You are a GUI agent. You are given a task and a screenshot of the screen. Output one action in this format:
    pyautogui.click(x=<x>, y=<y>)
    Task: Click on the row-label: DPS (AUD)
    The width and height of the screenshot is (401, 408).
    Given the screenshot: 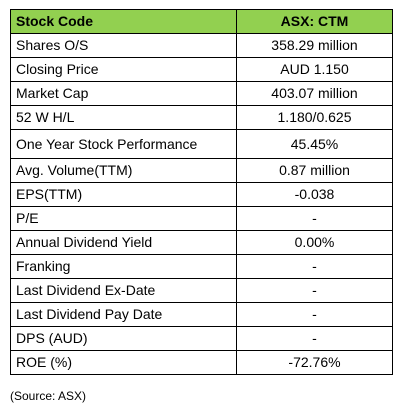 What is the action you would take?
    pyautogui.click(x=123, y=338)
    